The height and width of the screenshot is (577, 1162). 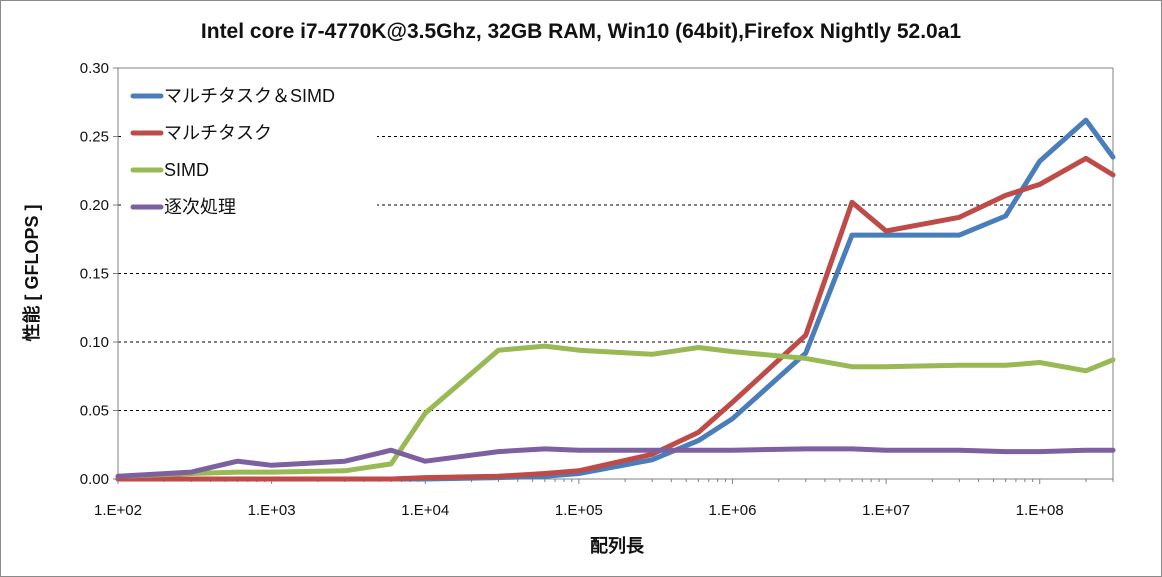 What do you see at coordinates (579, 510) in the screenshot?
I see `x-tick-label: 1.E+05` at bounding box center [579, 510].